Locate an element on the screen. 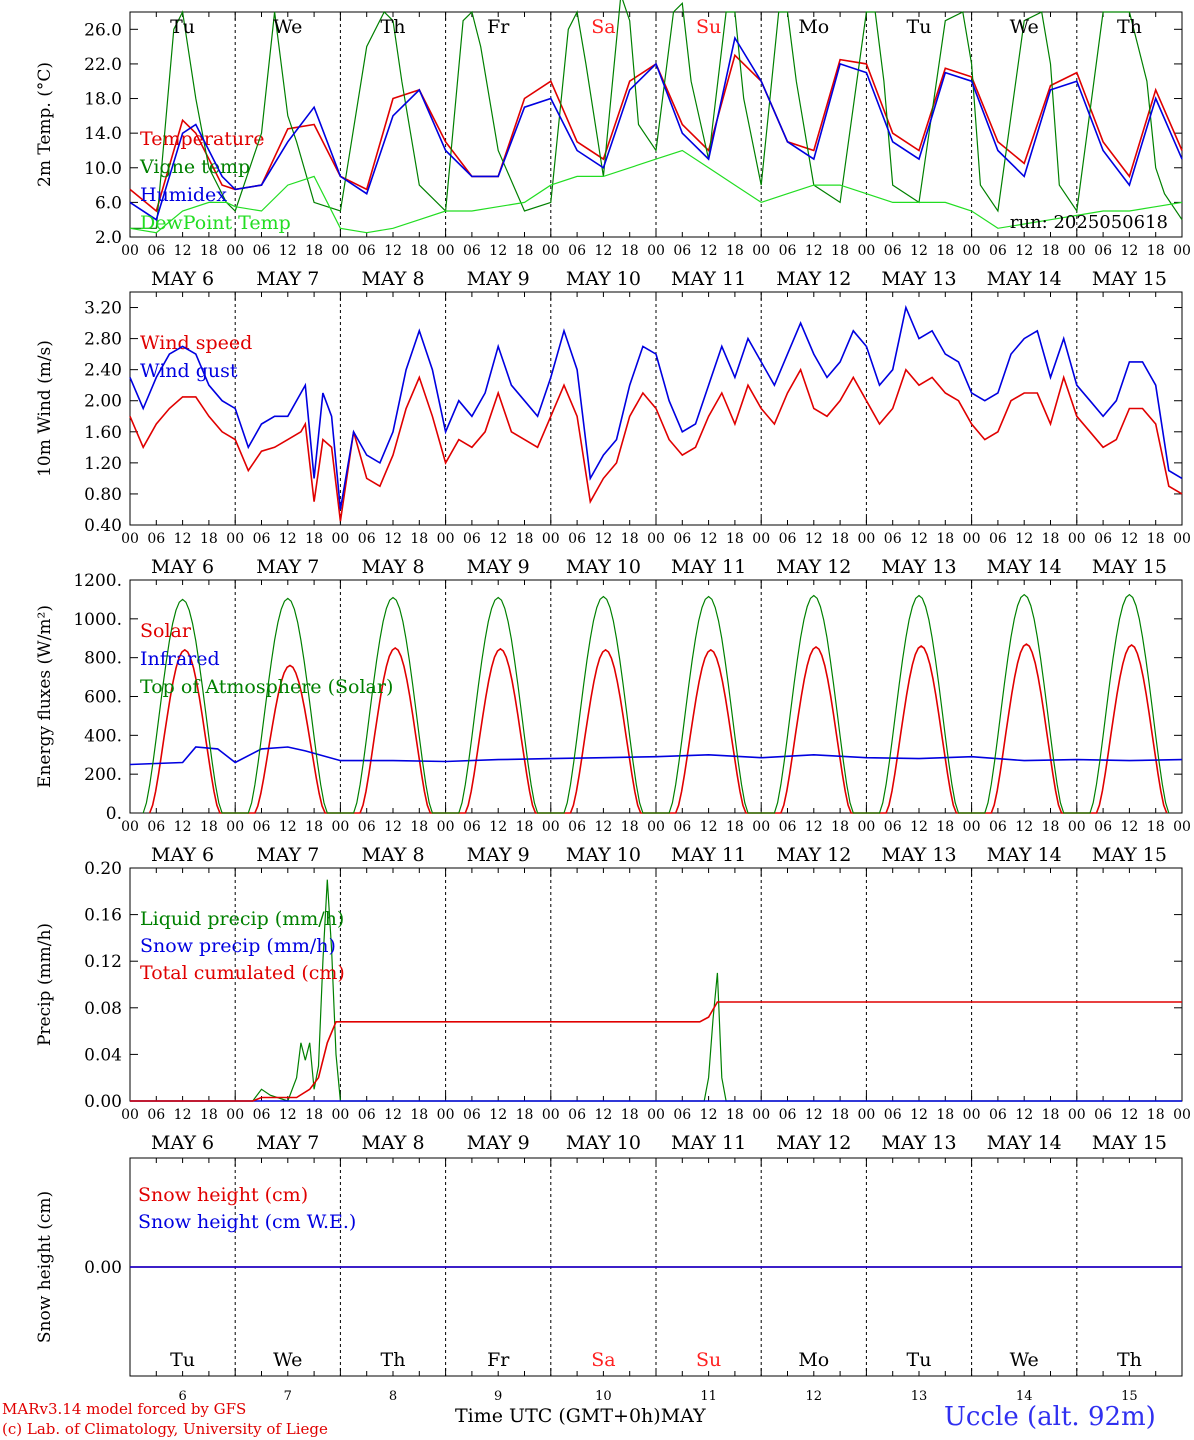  day-label: MAY 15 is located at coordinates (1129, 855).